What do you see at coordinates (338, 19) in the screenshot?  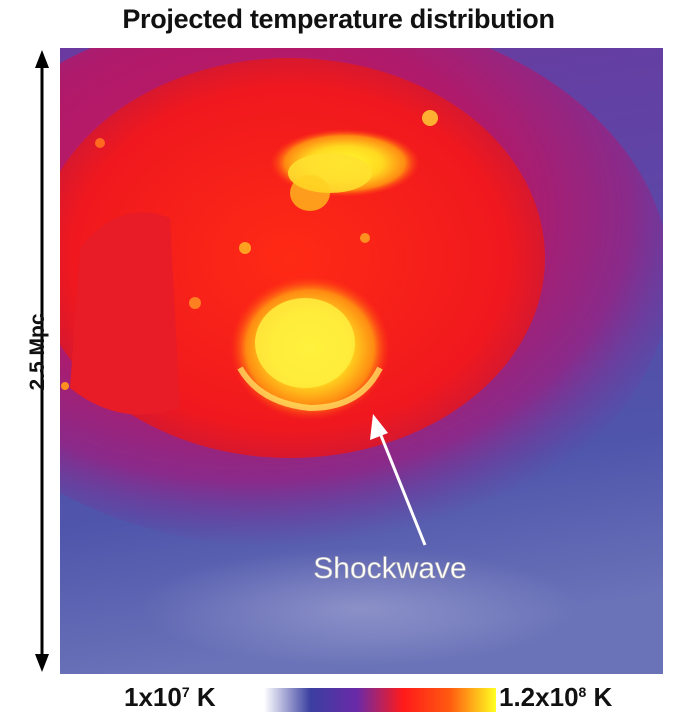 I see `figure-title: Projected temperature distribution` at bounding box center [338, 19].